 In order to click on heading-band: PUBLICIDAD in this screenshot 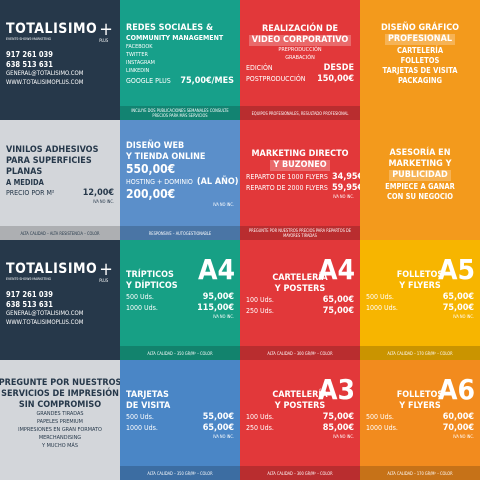, I will do `click(420, 175)`.